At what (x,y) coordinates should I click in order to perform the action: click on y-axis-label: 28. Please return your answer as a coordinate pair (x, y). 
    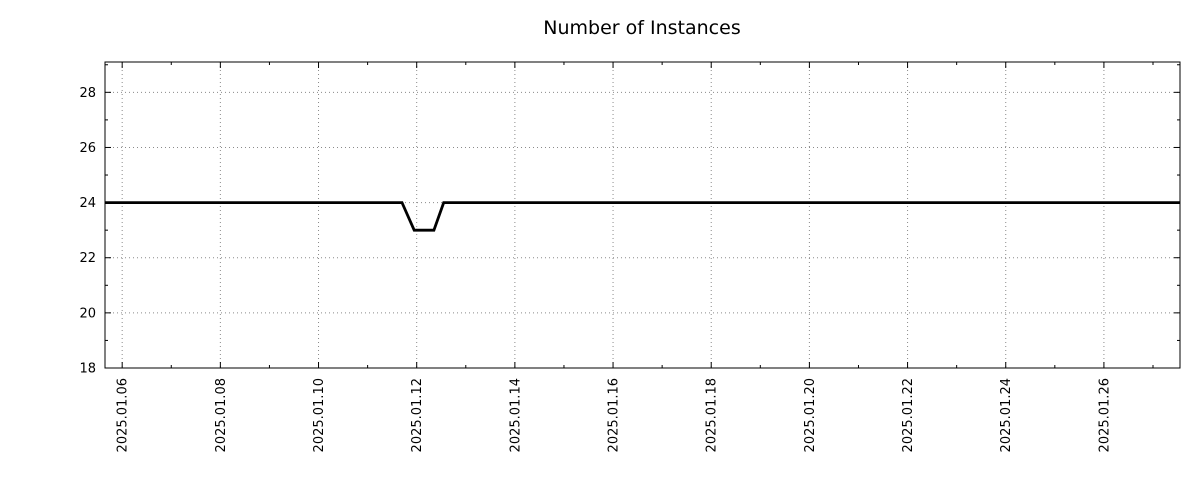
    Looking at the image, I should click on (87, 93).